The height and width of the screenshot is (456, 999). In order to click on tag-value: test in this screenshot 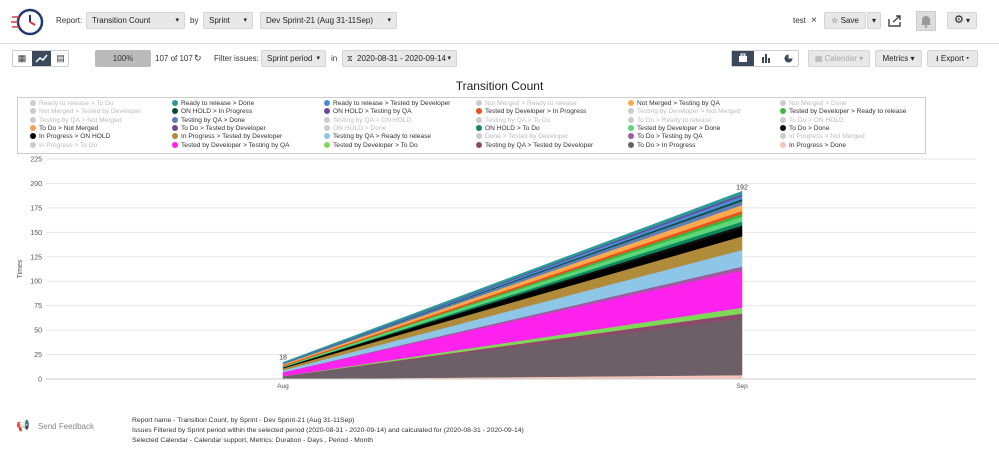, I will do `click(799, 20)`.